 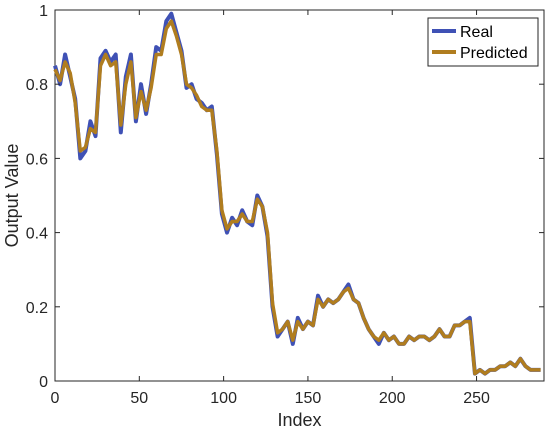 I want to click on legend: Real Predicted, so click(x=483, y=42).